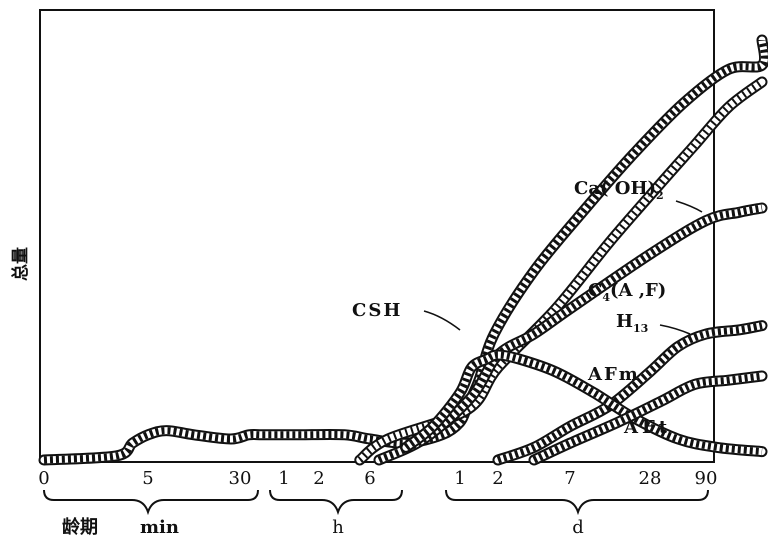 The height and width of the screenshot is (544, 768). I want to click on x-tick-labels: 0 5 30 1 2 6 1 2 7 28 90, so click(377, 478).